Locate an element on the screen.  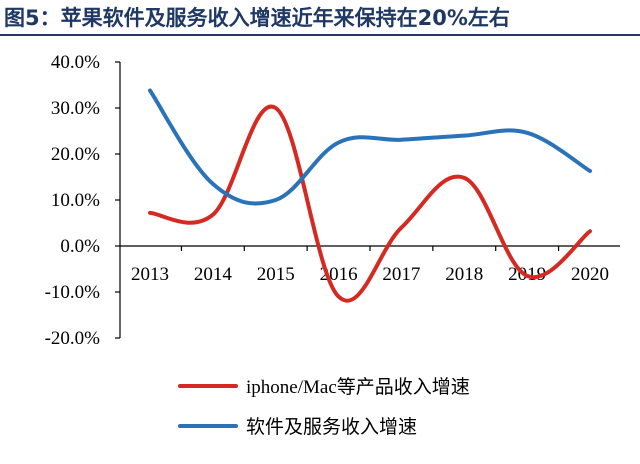
chart-title: 图5：苹果软件及服务收入增速近年来保持在20%左右 is located at coordinates (257, 18).